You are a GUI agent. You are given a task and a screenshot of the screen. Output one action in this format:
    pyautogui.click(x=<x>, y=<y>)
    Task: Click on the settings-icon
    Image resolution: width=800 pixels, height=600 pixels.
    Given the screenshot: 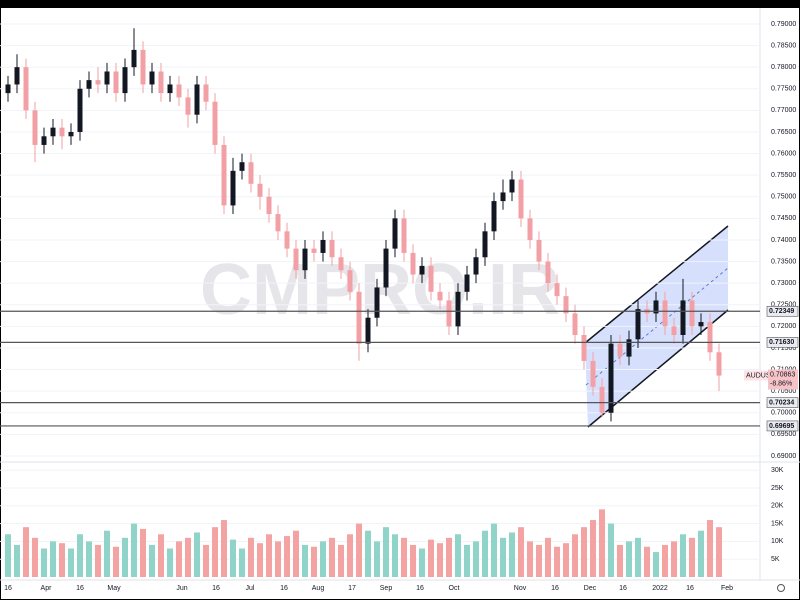 What is the action you would take?
    pyautogui.click(x=781, y=588)
    